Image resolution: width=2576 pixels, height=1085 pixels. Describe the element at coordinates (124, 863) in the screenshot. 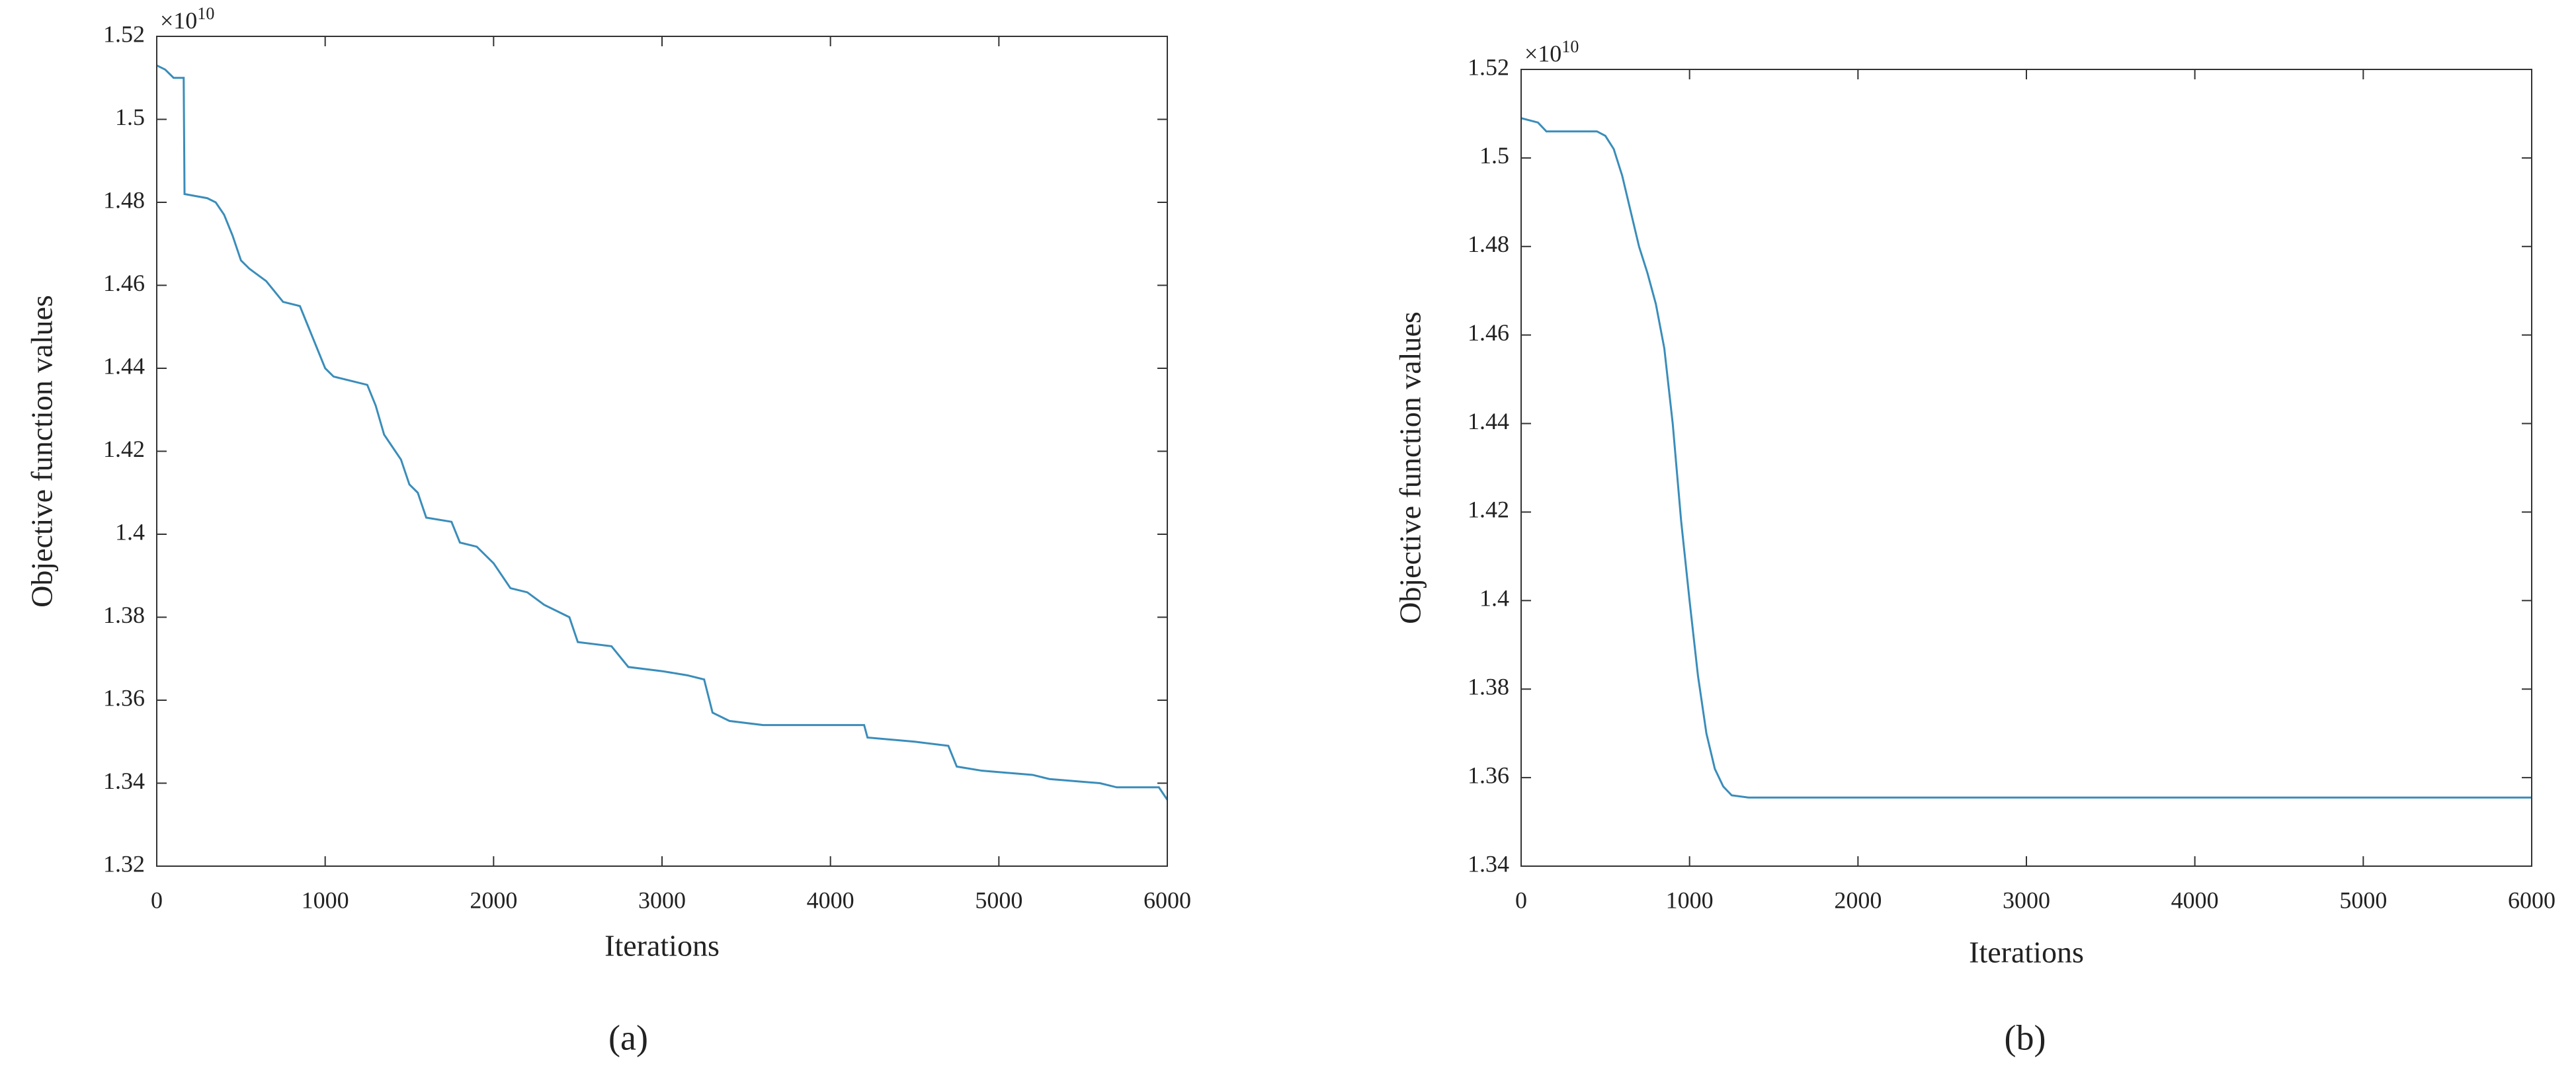

I see `y-tick-label: 1.32` at that location.